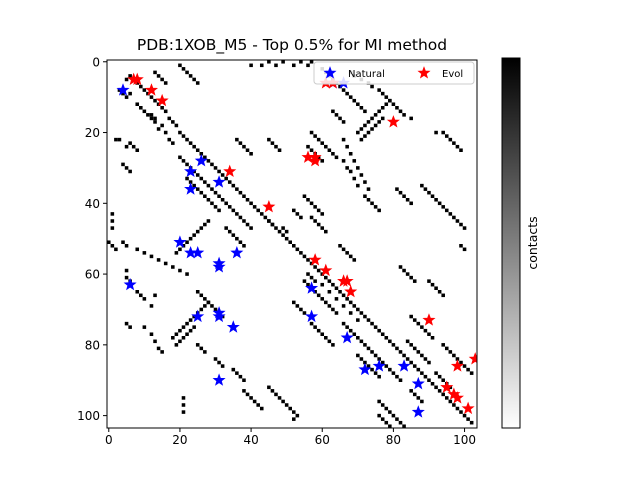  What do you see at coordinates (92, 239) in the screenshot?
I see `y-axis: 0 20 40 60 80 100` at bounding box center [92, 239].